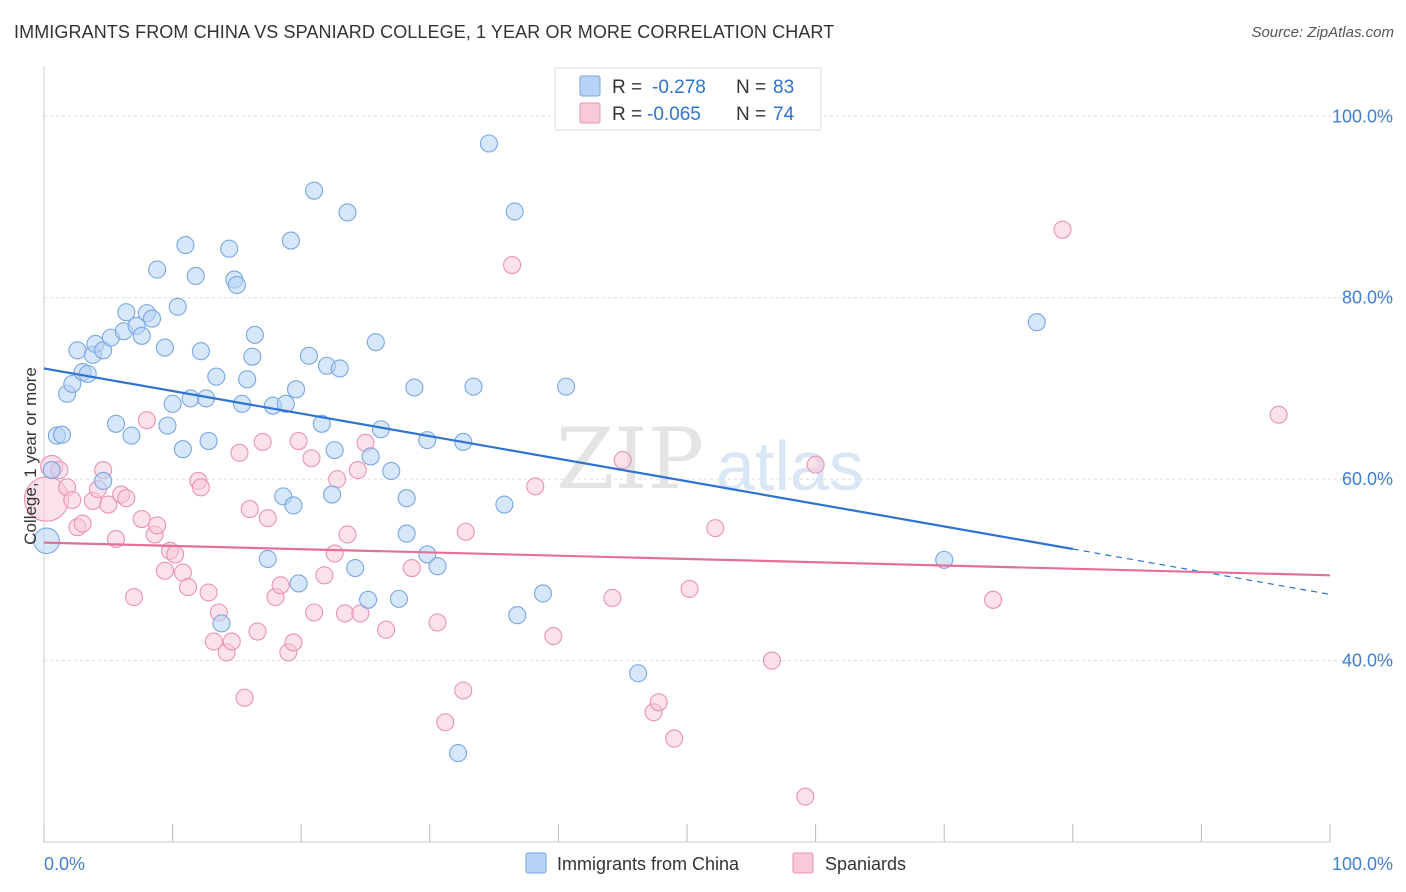 This screenshot has width=1406, height=892. I want to click on bottom-legend-label-spaniards: Spaniards, so click(865, 864).